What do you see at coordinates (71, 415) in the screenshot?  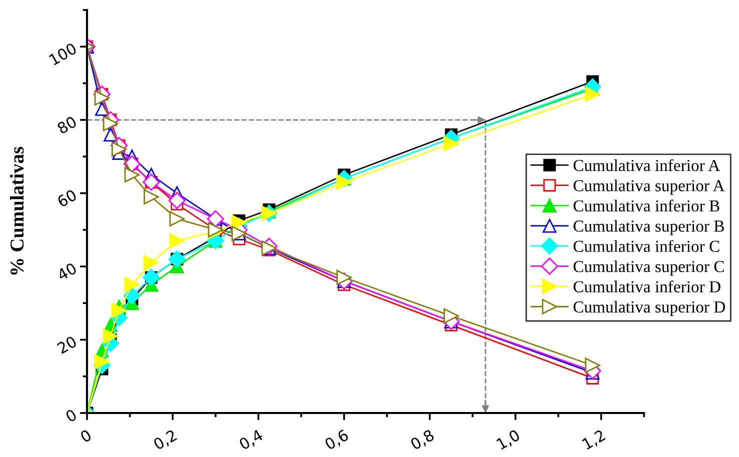 I see `y-tick-label: 0` at bounding box center [71, 415].